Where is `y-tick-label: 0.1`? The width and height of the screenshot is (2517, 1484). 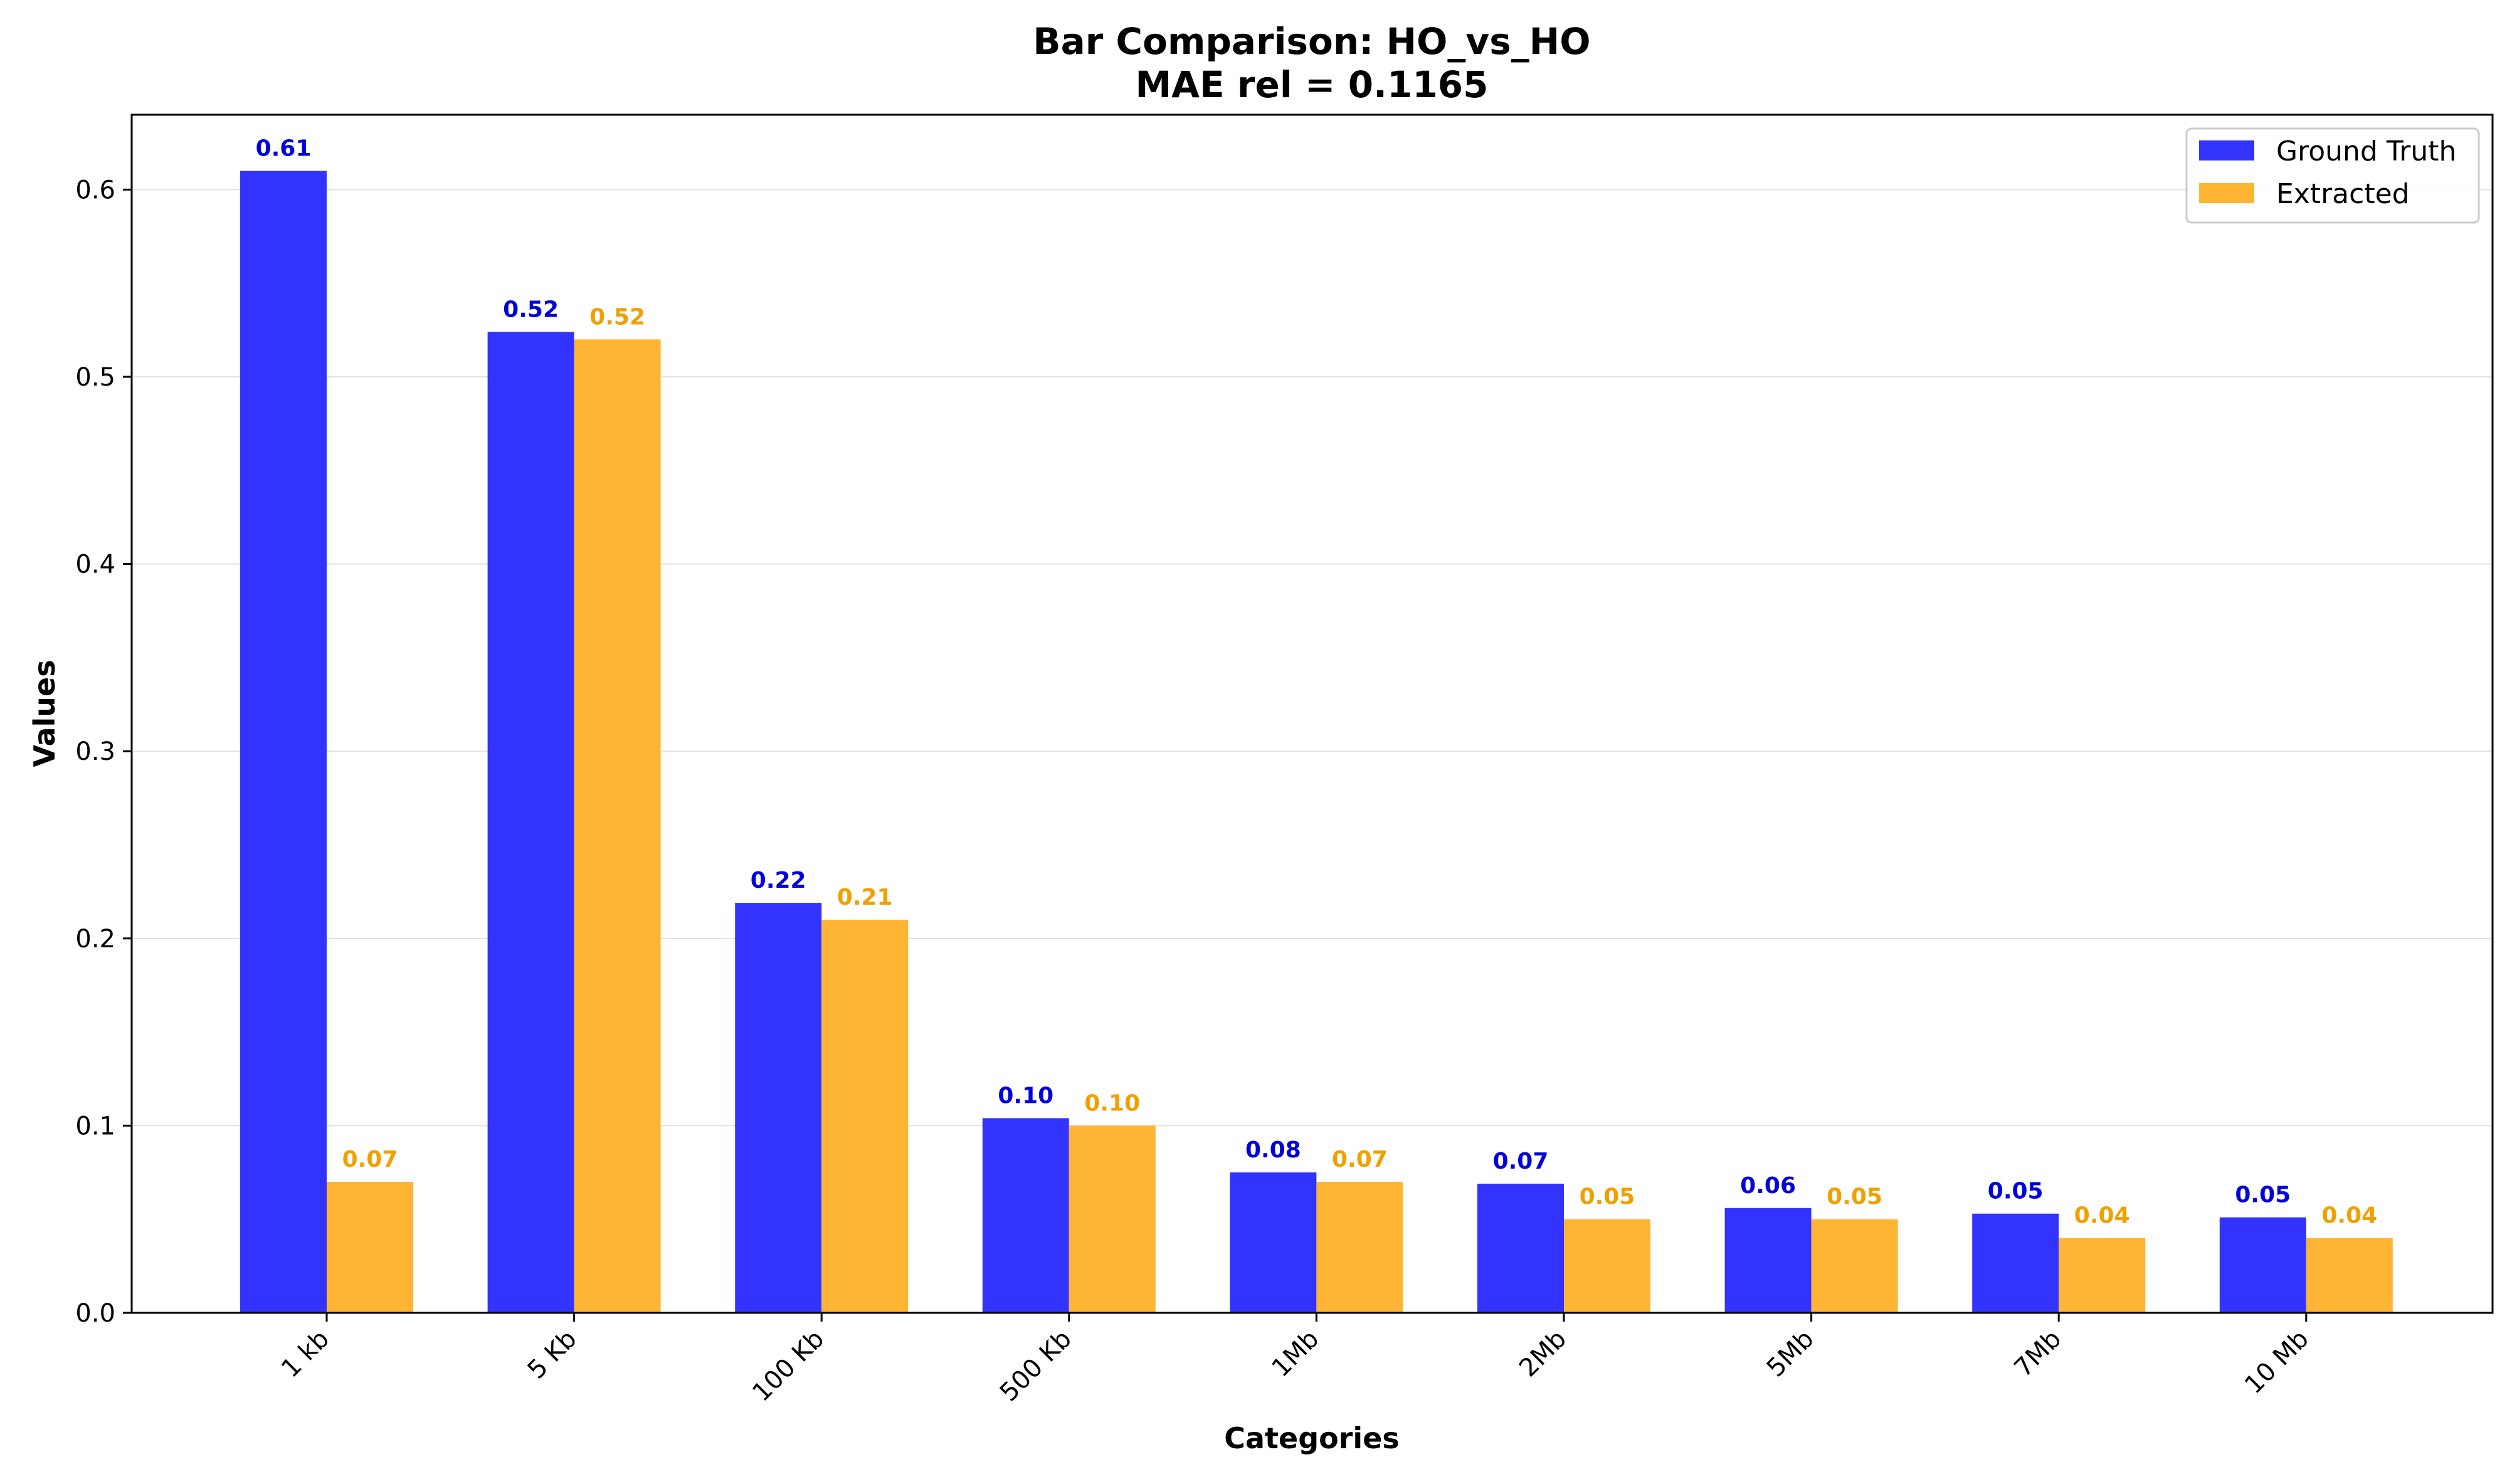
y-tick-label: 0.1 is located at coordinates (95, 1126).